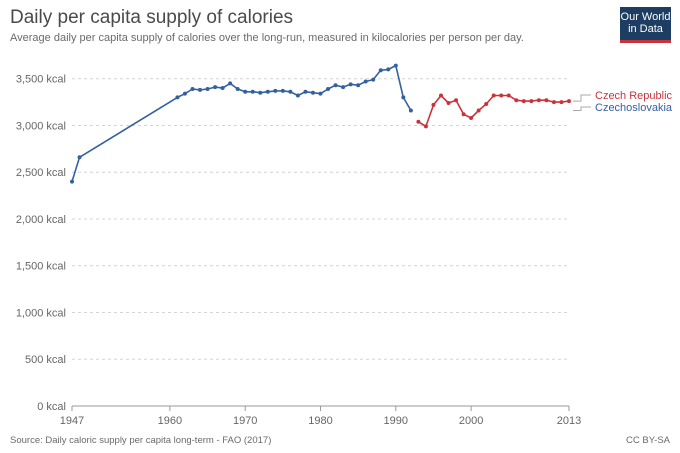 Image resolution: width=680 pixels, height=453 pixels. What do you see at coordinates (648, 440) in the screenshot?
I see `license-note: CC BY-SA` at bounding box center [648, 440].